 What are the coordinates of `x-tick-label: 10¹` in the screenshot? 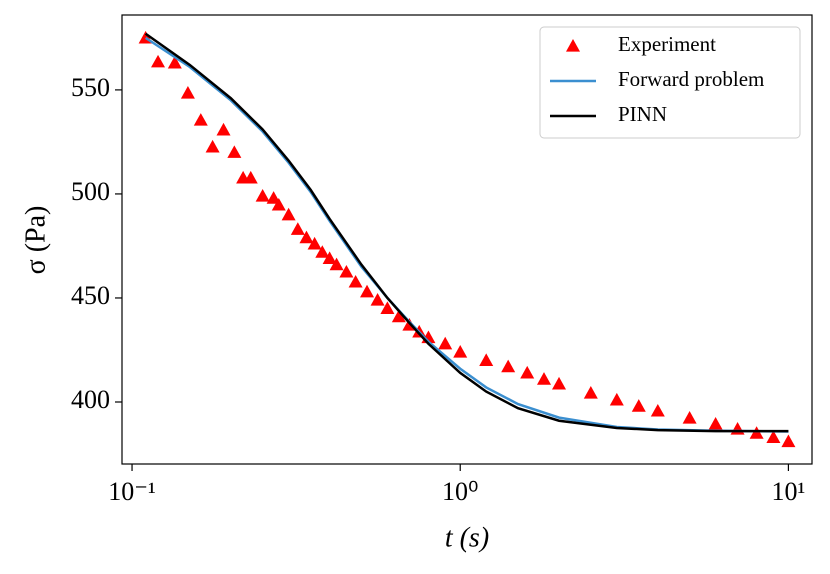 It's located at (789, 491).